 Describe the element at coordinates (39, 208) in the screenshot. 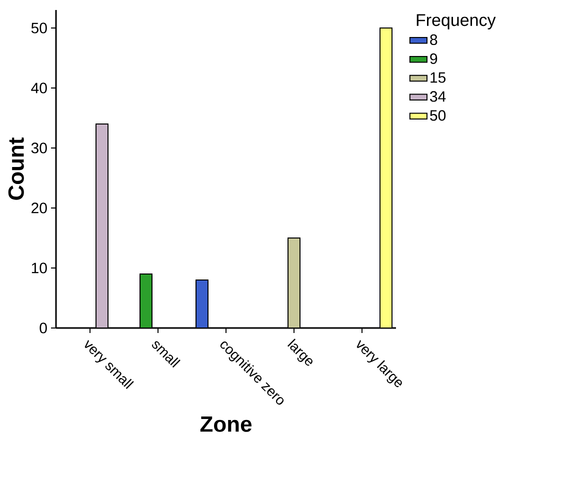

I see `y-tick-label: 20` at that location.